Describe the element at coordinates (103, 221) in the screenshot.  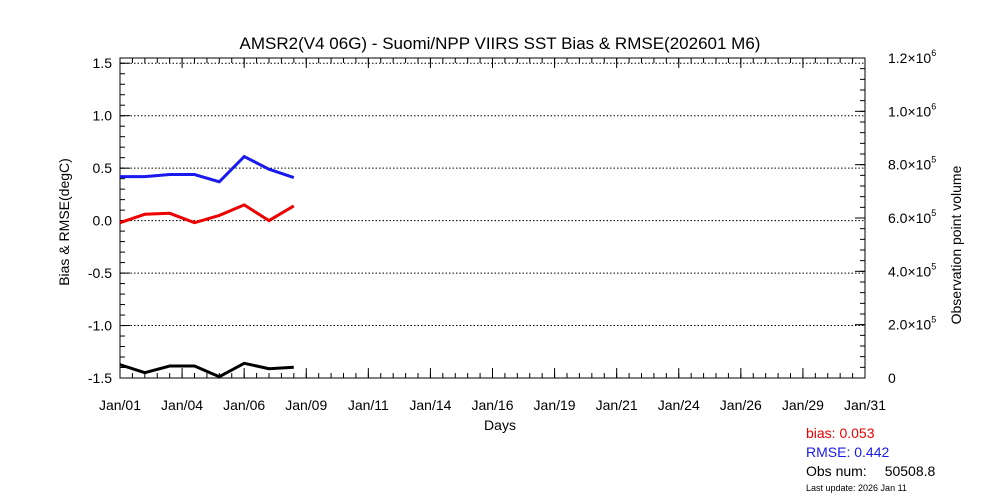
I see `y-tick-label: 0.0` at that location.